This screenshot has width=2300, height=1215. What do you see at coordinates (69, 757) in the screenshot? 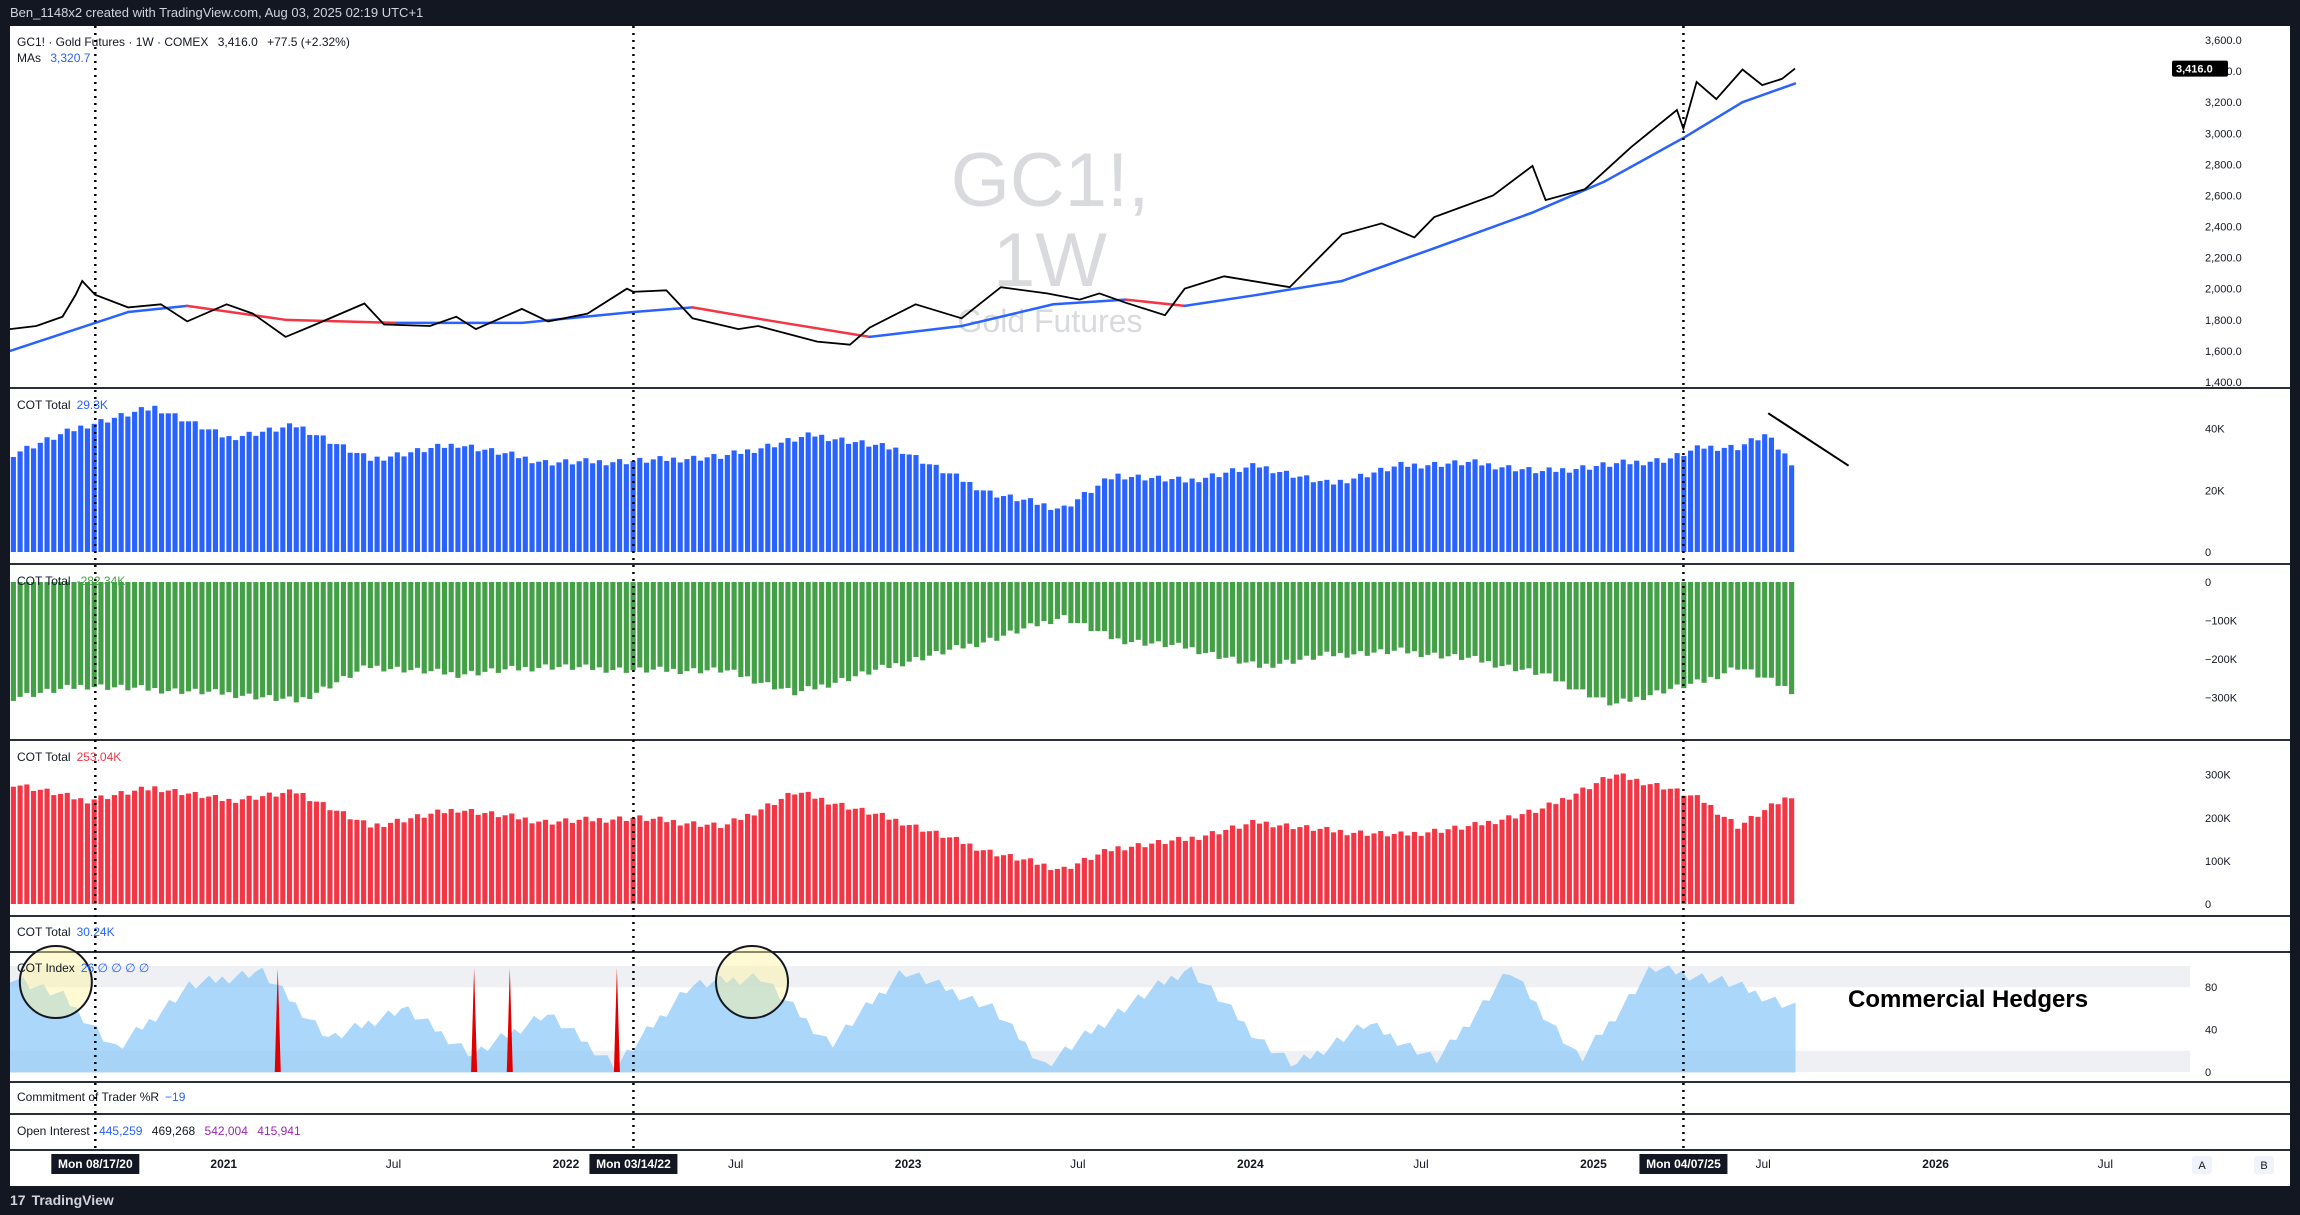
I see `pane3-legend: COT Total 253.04K` at bounding box center [69, 757].